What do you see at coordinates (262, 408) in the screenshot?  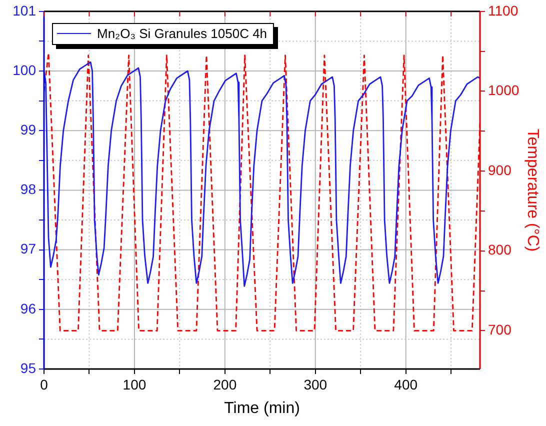 I see `x-axis-title: Time (min)` at bounding box center [262, 408].